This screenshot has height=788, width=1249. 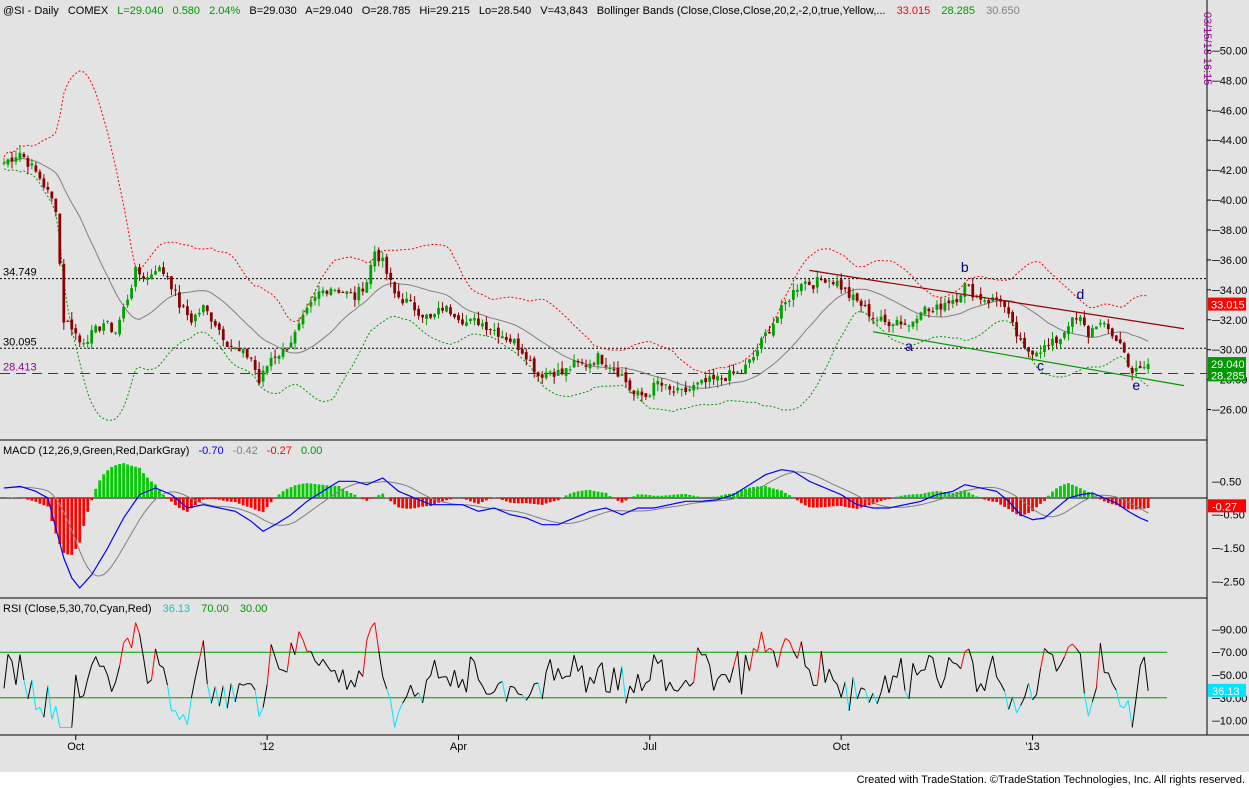 What do you see at coordinates (1003, 11) in the screenshot?
I see `header-bb-mid: 30.650` at bounding box center [1003, 11].